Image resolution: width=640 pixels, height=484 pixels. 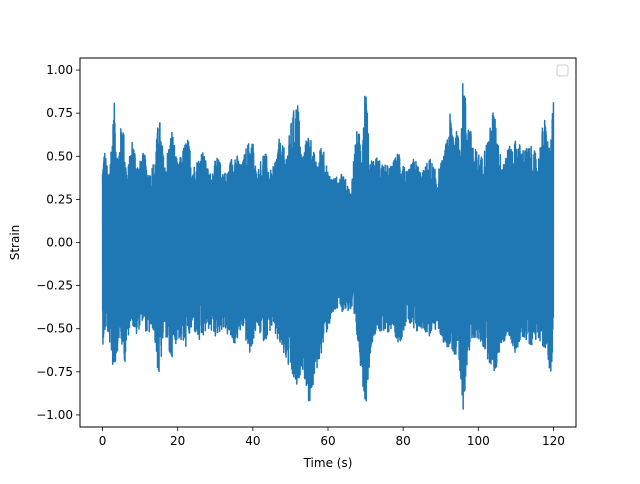 What do you see at coordinates (54, 372) in the screenshot?
I see `y-tick-label: −0.75` at bounding box center [54, 372].